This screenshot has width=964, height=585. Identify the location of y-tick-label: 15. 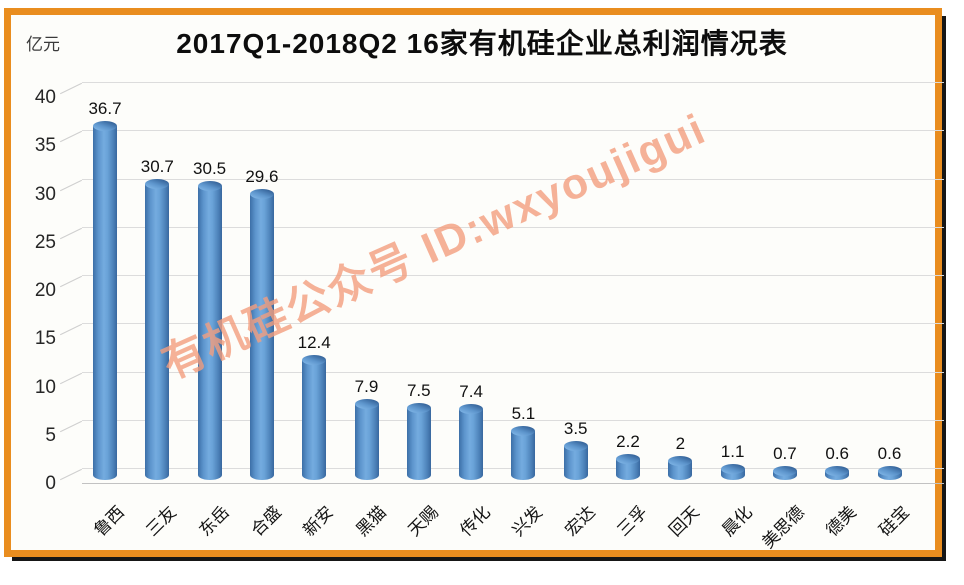
(45, 339).